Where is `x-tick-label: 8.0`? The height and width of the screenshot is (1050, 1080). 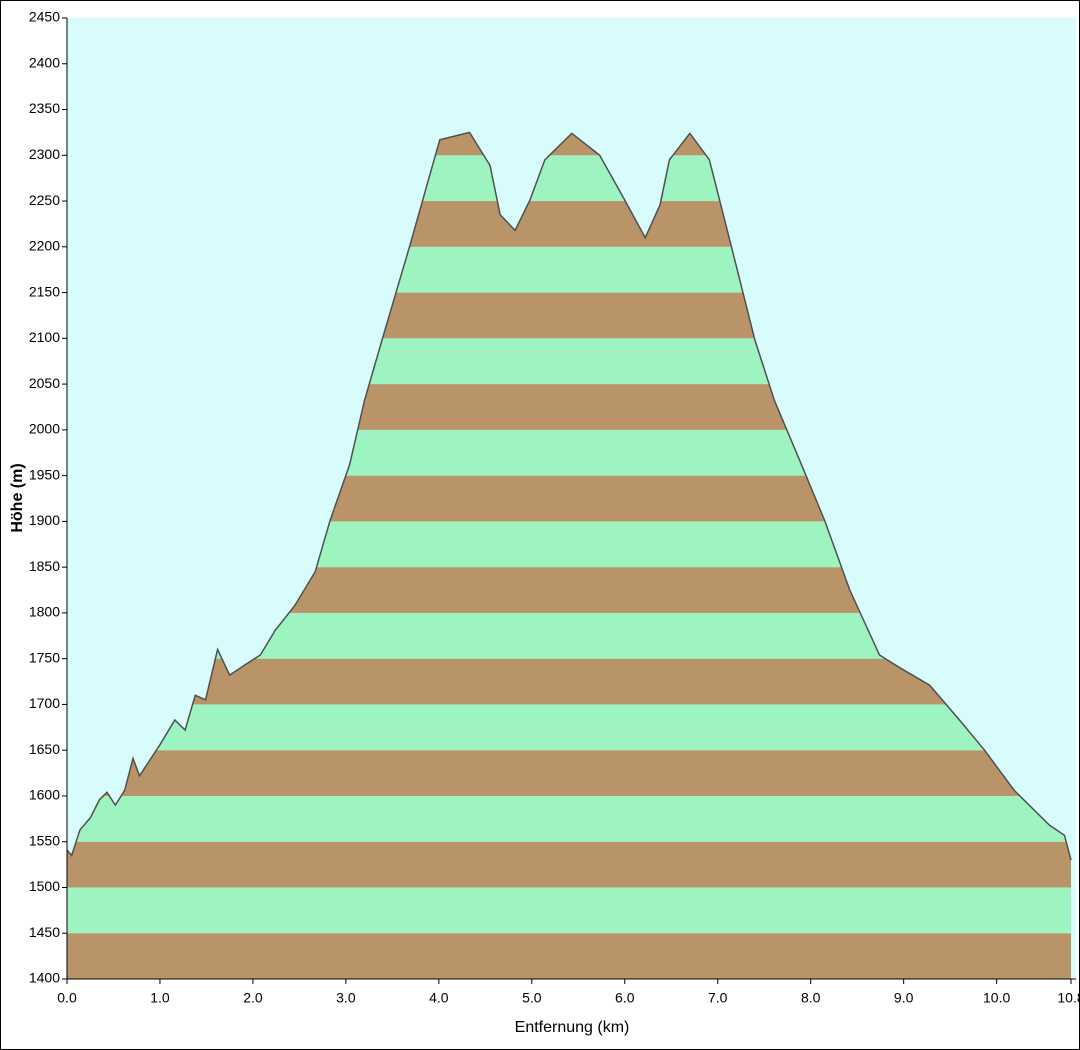 x-tick-label: 8.0 is located at coordinates (811, 998).